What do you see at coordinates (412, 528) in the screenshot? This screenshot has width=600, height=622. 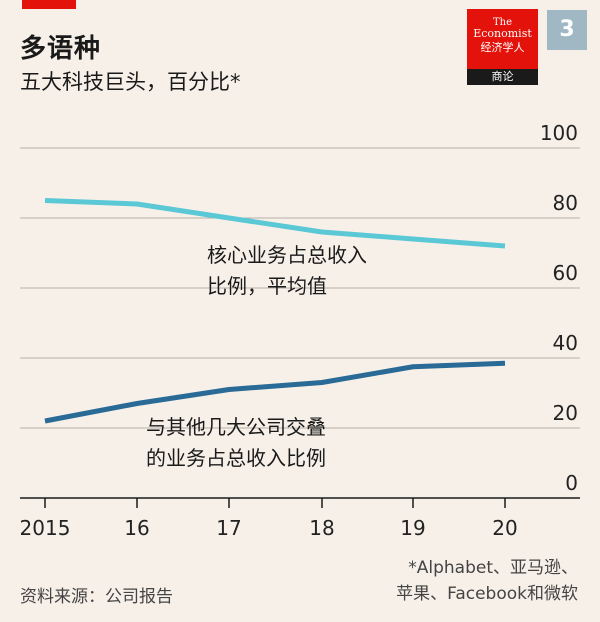 I see `x-tick-label-19: 19` at bounding box center [412, 528].